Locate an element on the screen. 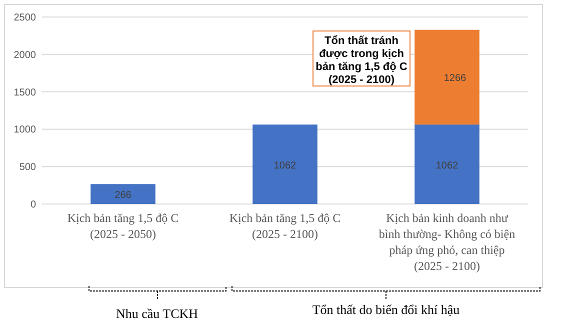 Image resolution: width=569 pixels, height=328 pixels. text: Nhu cầu TCKH is located at coordinates (157, 313).